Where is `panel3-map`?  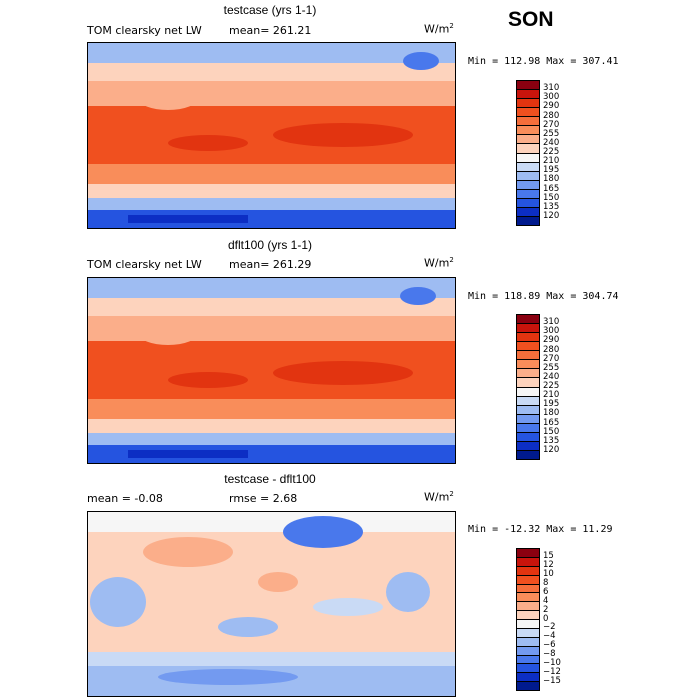
panel3-map is located at coordinates (271, 604).